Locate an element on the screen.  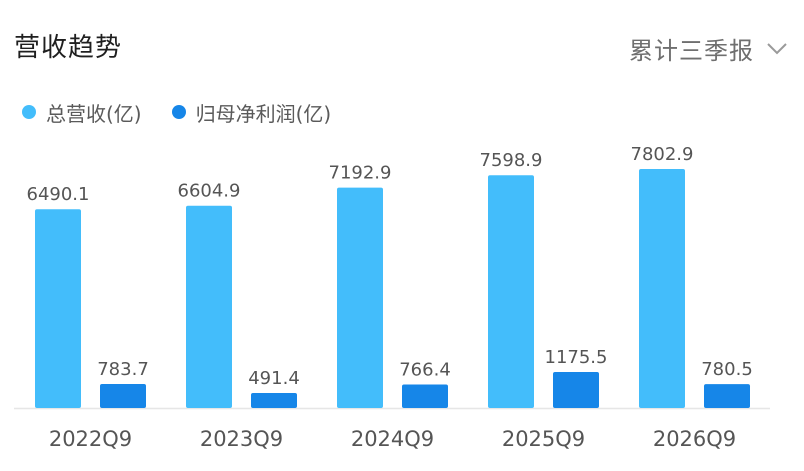
legend-label-net-profit: 归母净利润(亿) is located at coordinates (263, 113).